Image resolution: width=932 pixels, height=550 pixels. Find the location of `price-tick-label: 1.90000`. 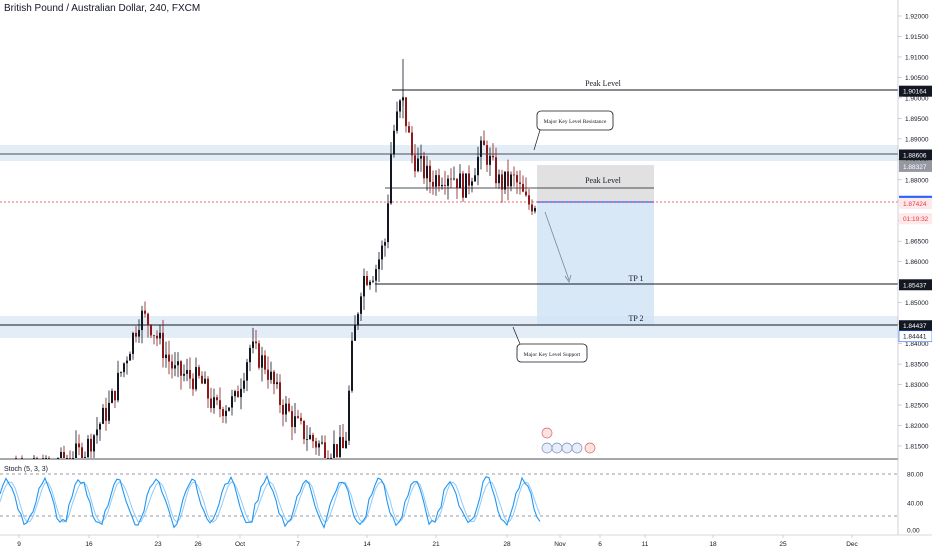

price-tick-label: 1.90000 is located at coordinates (917, 98).